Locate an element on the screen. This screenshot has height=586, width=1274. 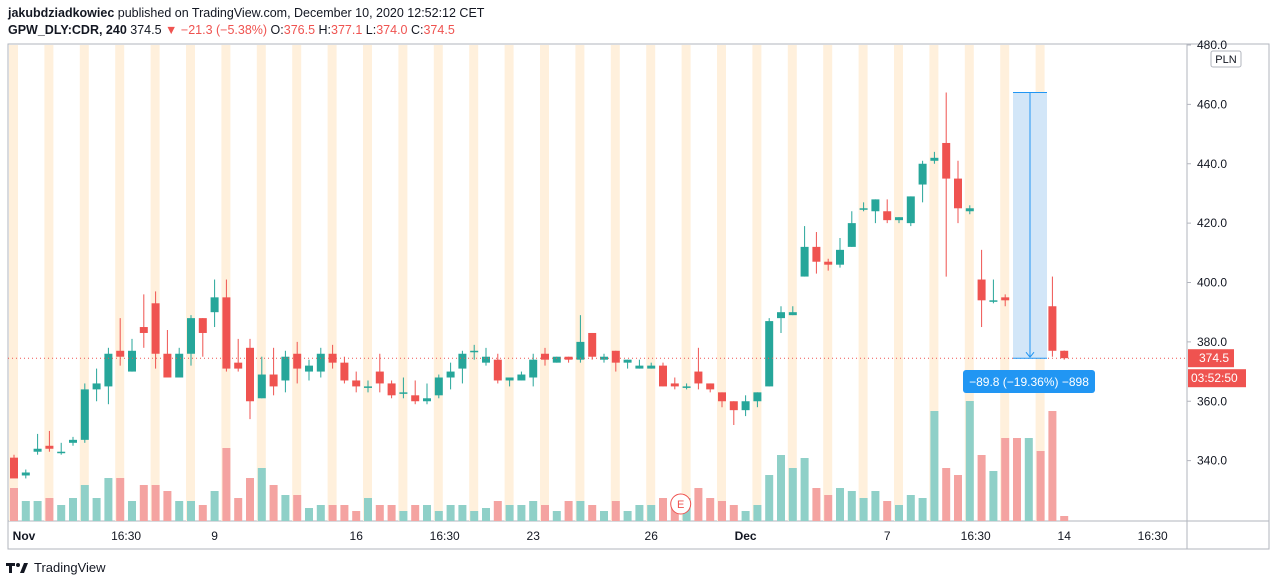
currency-label: PLN is located at coordinates (1225, 60).